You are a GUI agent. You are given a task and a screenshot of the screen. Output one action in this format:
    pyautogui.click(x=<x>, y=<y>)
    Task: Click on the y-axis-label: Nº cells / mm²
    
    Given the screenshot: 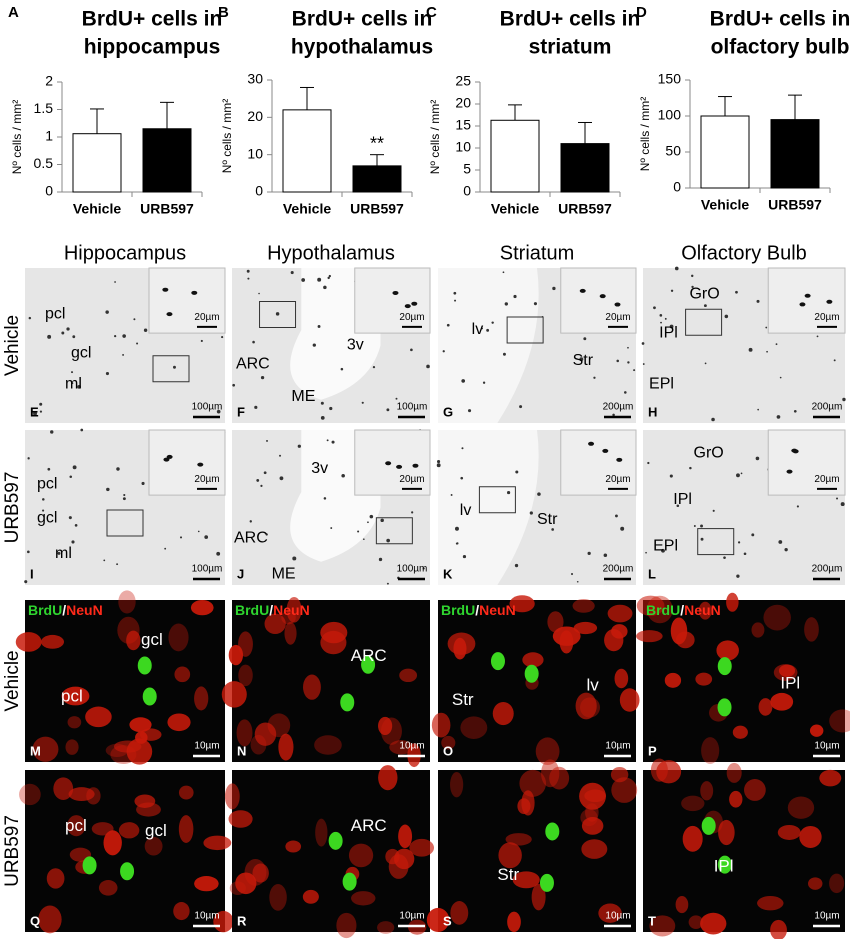 What is the action you would take?
    pyautogui.click(x=435, y=137)
    